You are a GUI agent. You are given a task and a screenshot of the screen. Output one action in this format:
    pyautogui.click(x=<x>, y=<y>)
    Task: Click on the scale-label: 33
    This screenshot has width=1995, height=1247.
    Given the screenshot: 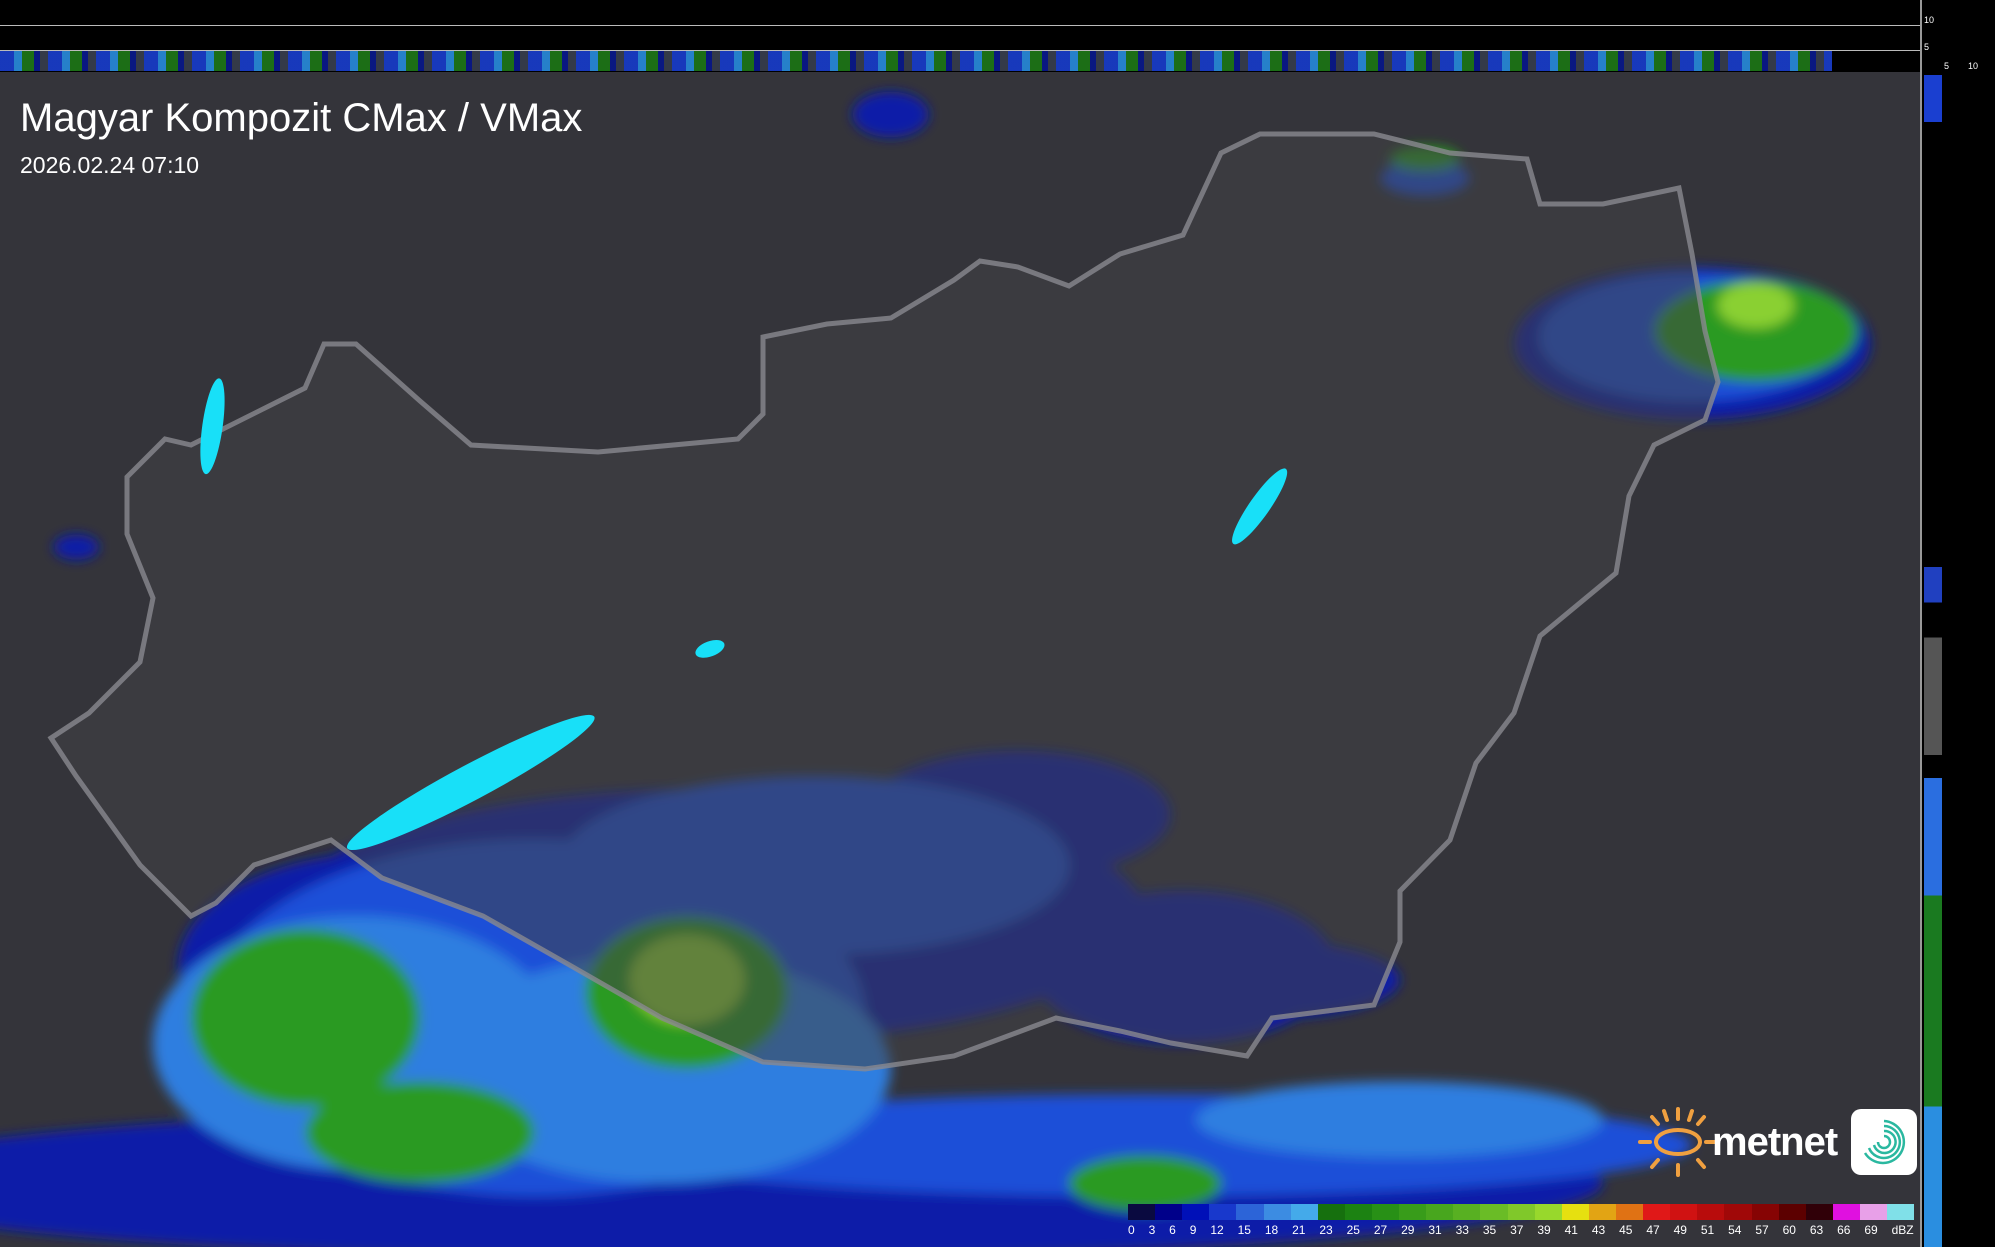 What is the action you would take?
    pyautogui.click(x=1462, y=1230)
    